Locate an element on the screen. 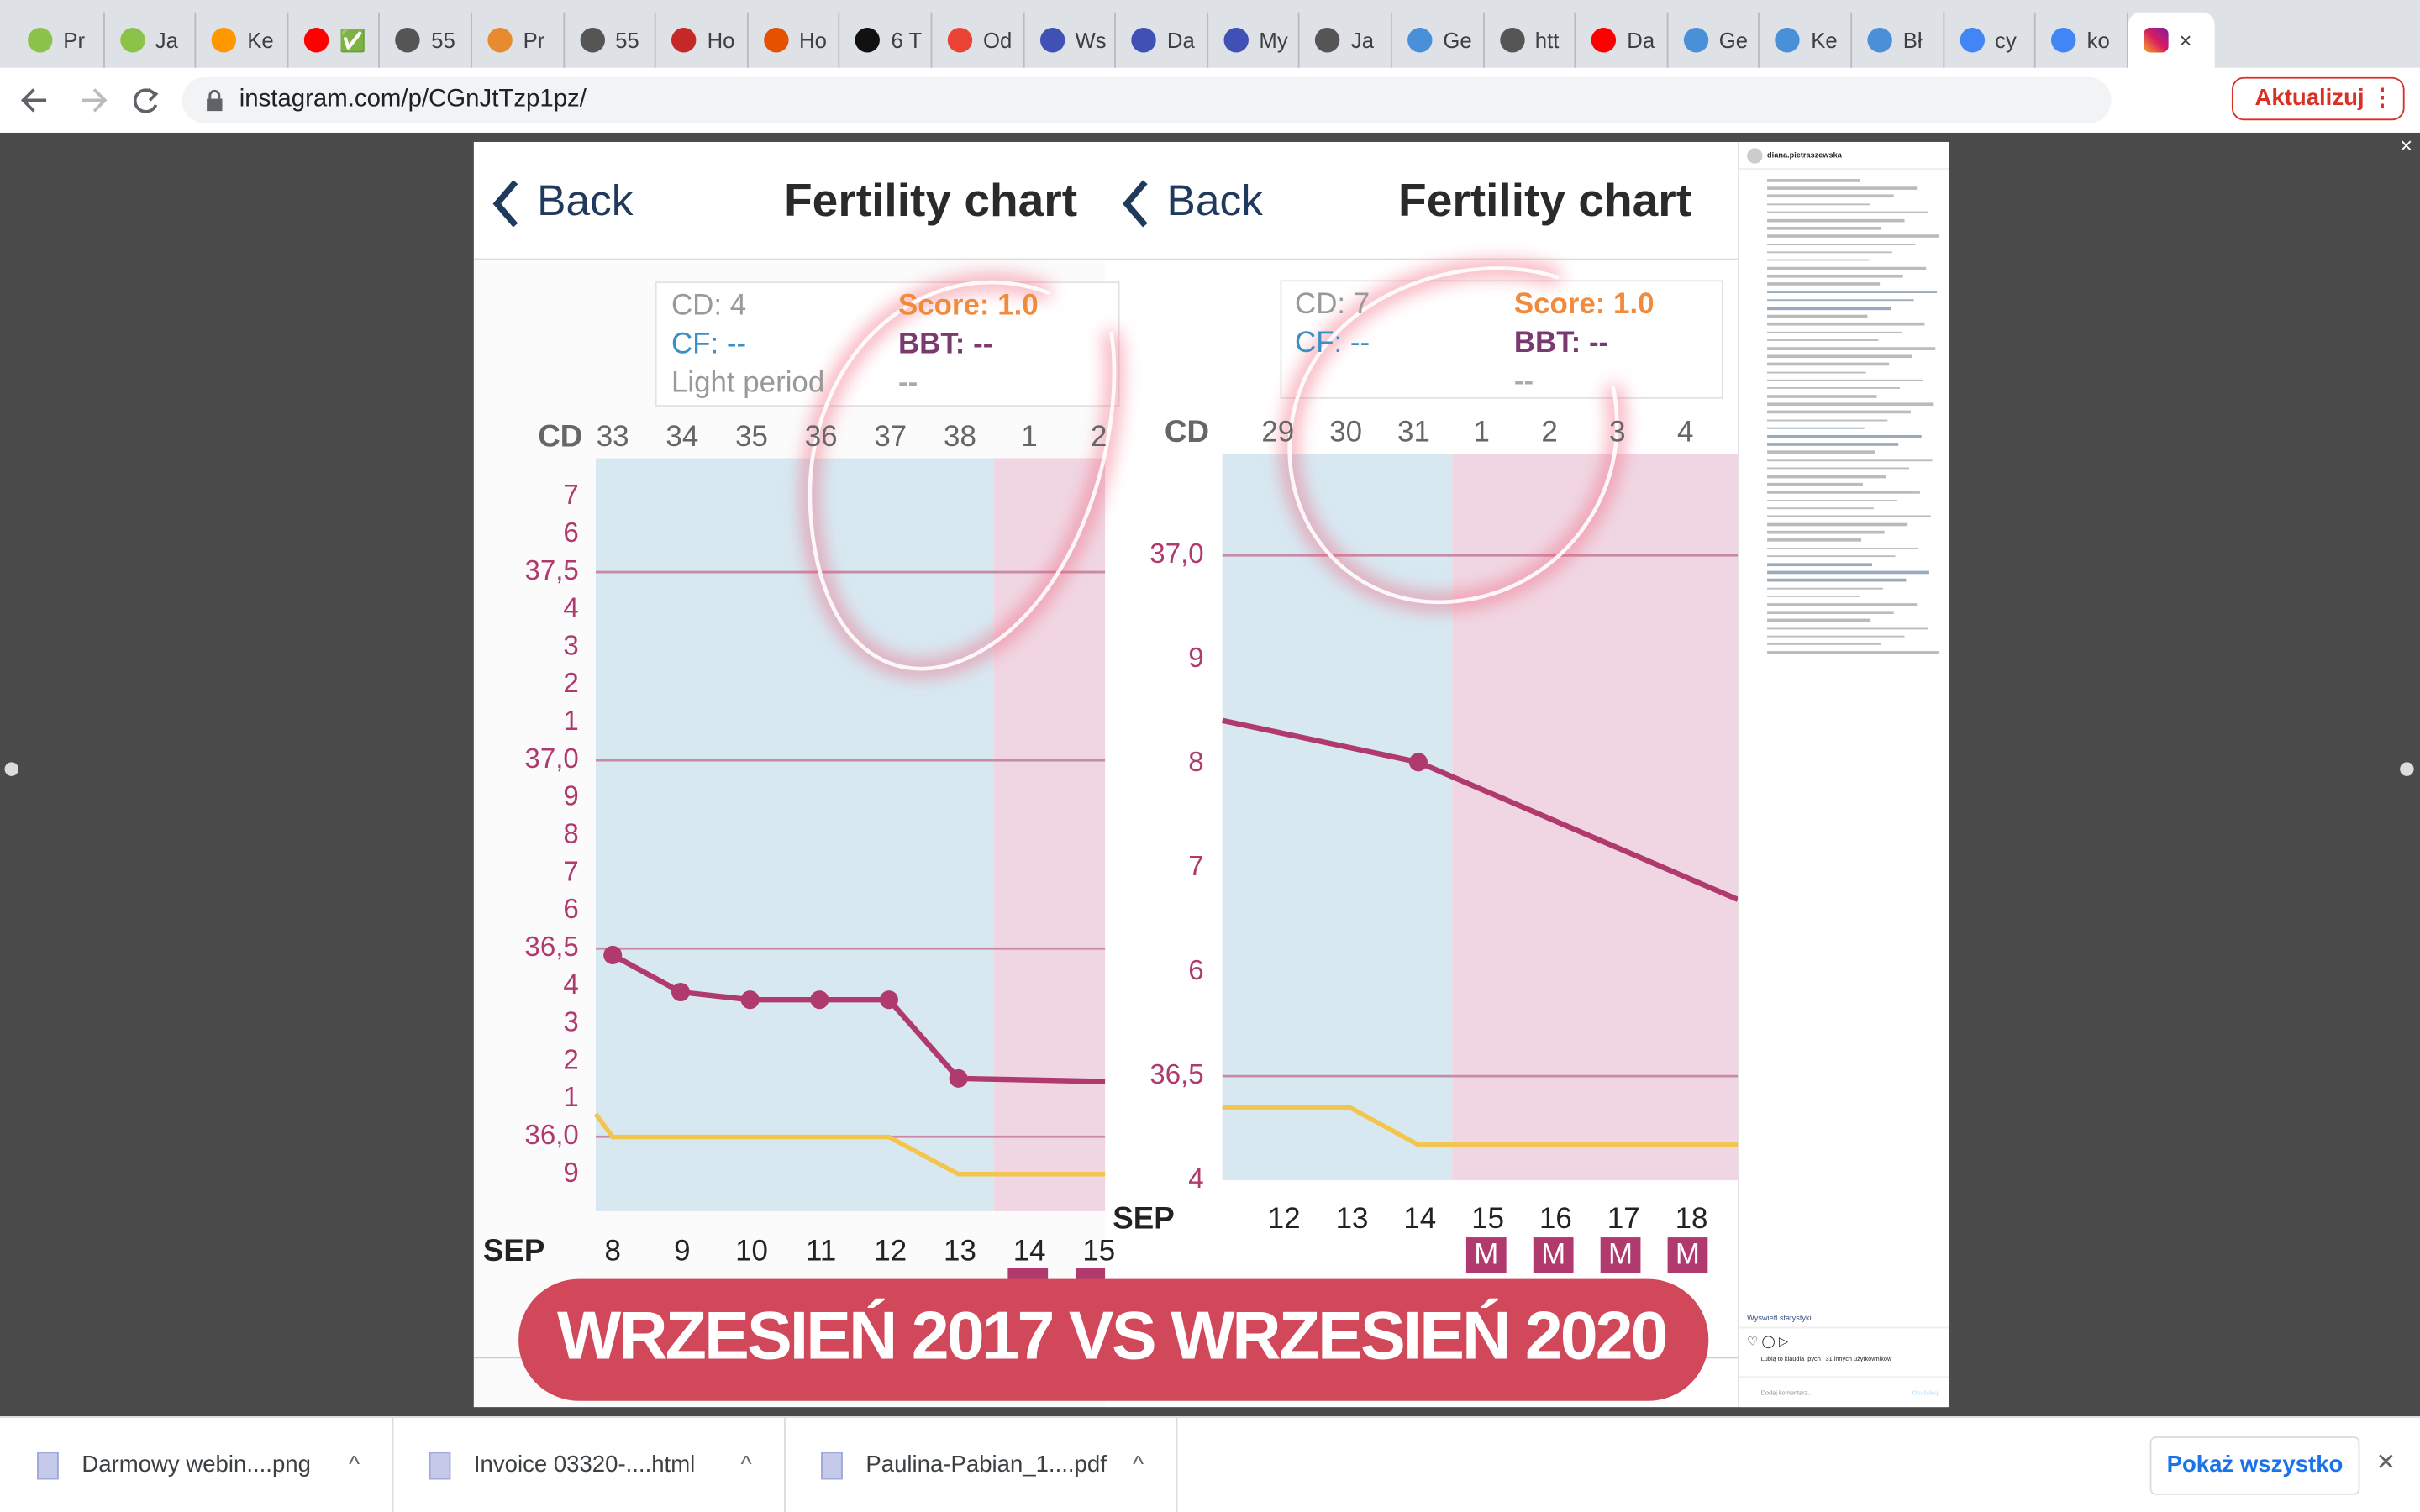 The image size is (2420, 1512). info-text: CD: 7 is located at coordinates (1332, 303).